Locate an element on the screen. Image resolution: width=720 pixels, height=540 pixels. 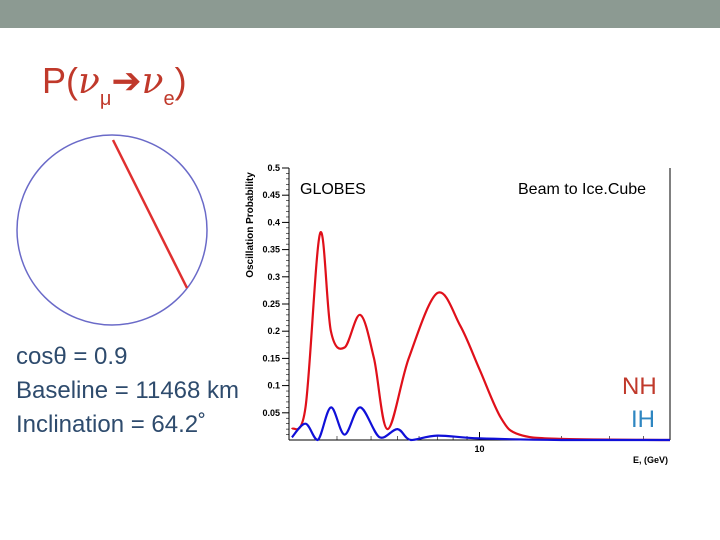
cos-theta-text: cosθ = 0.9 is located at coordinates (72, 356).